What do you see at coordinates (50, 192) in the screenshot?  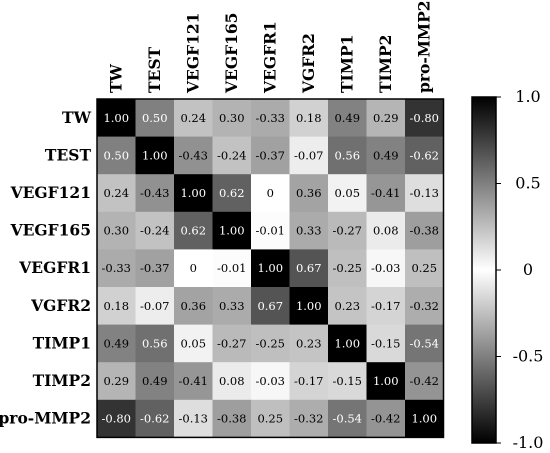 I see `row-label: VEGF121` at bounding box center [50, 192].